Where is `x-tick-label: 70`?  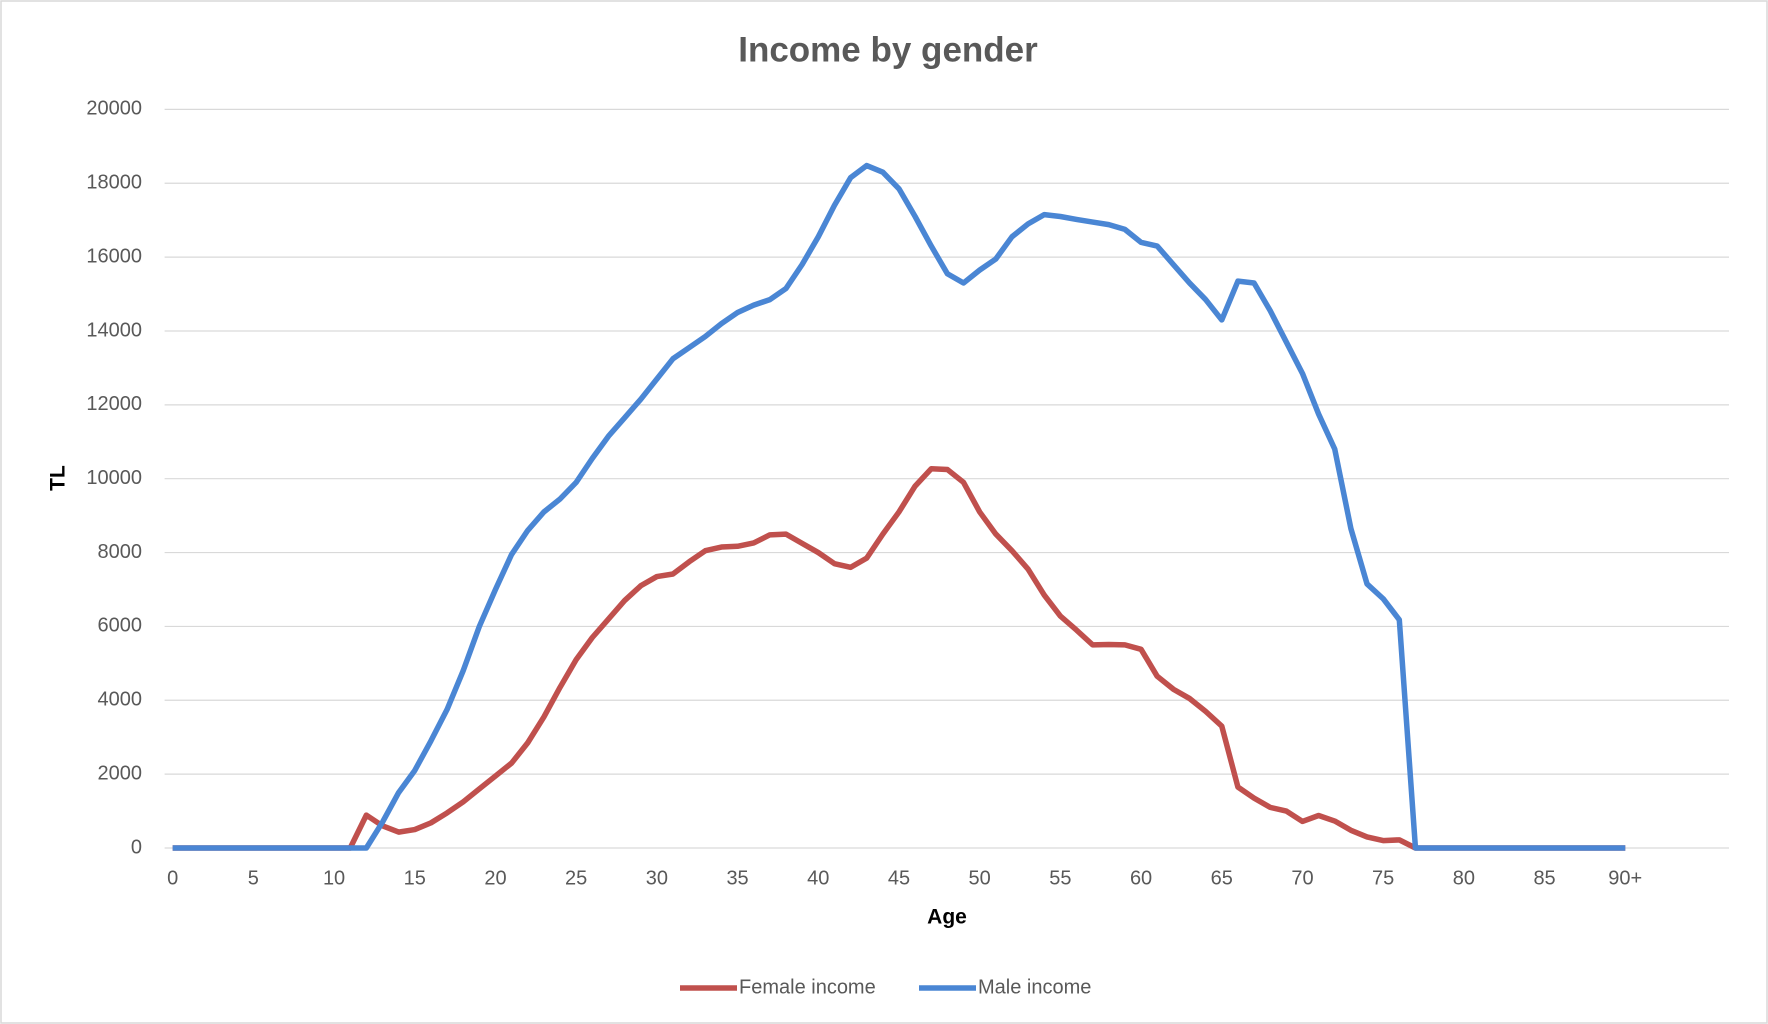
x-tick-label: 70 is located at coordinates (1302, 878).